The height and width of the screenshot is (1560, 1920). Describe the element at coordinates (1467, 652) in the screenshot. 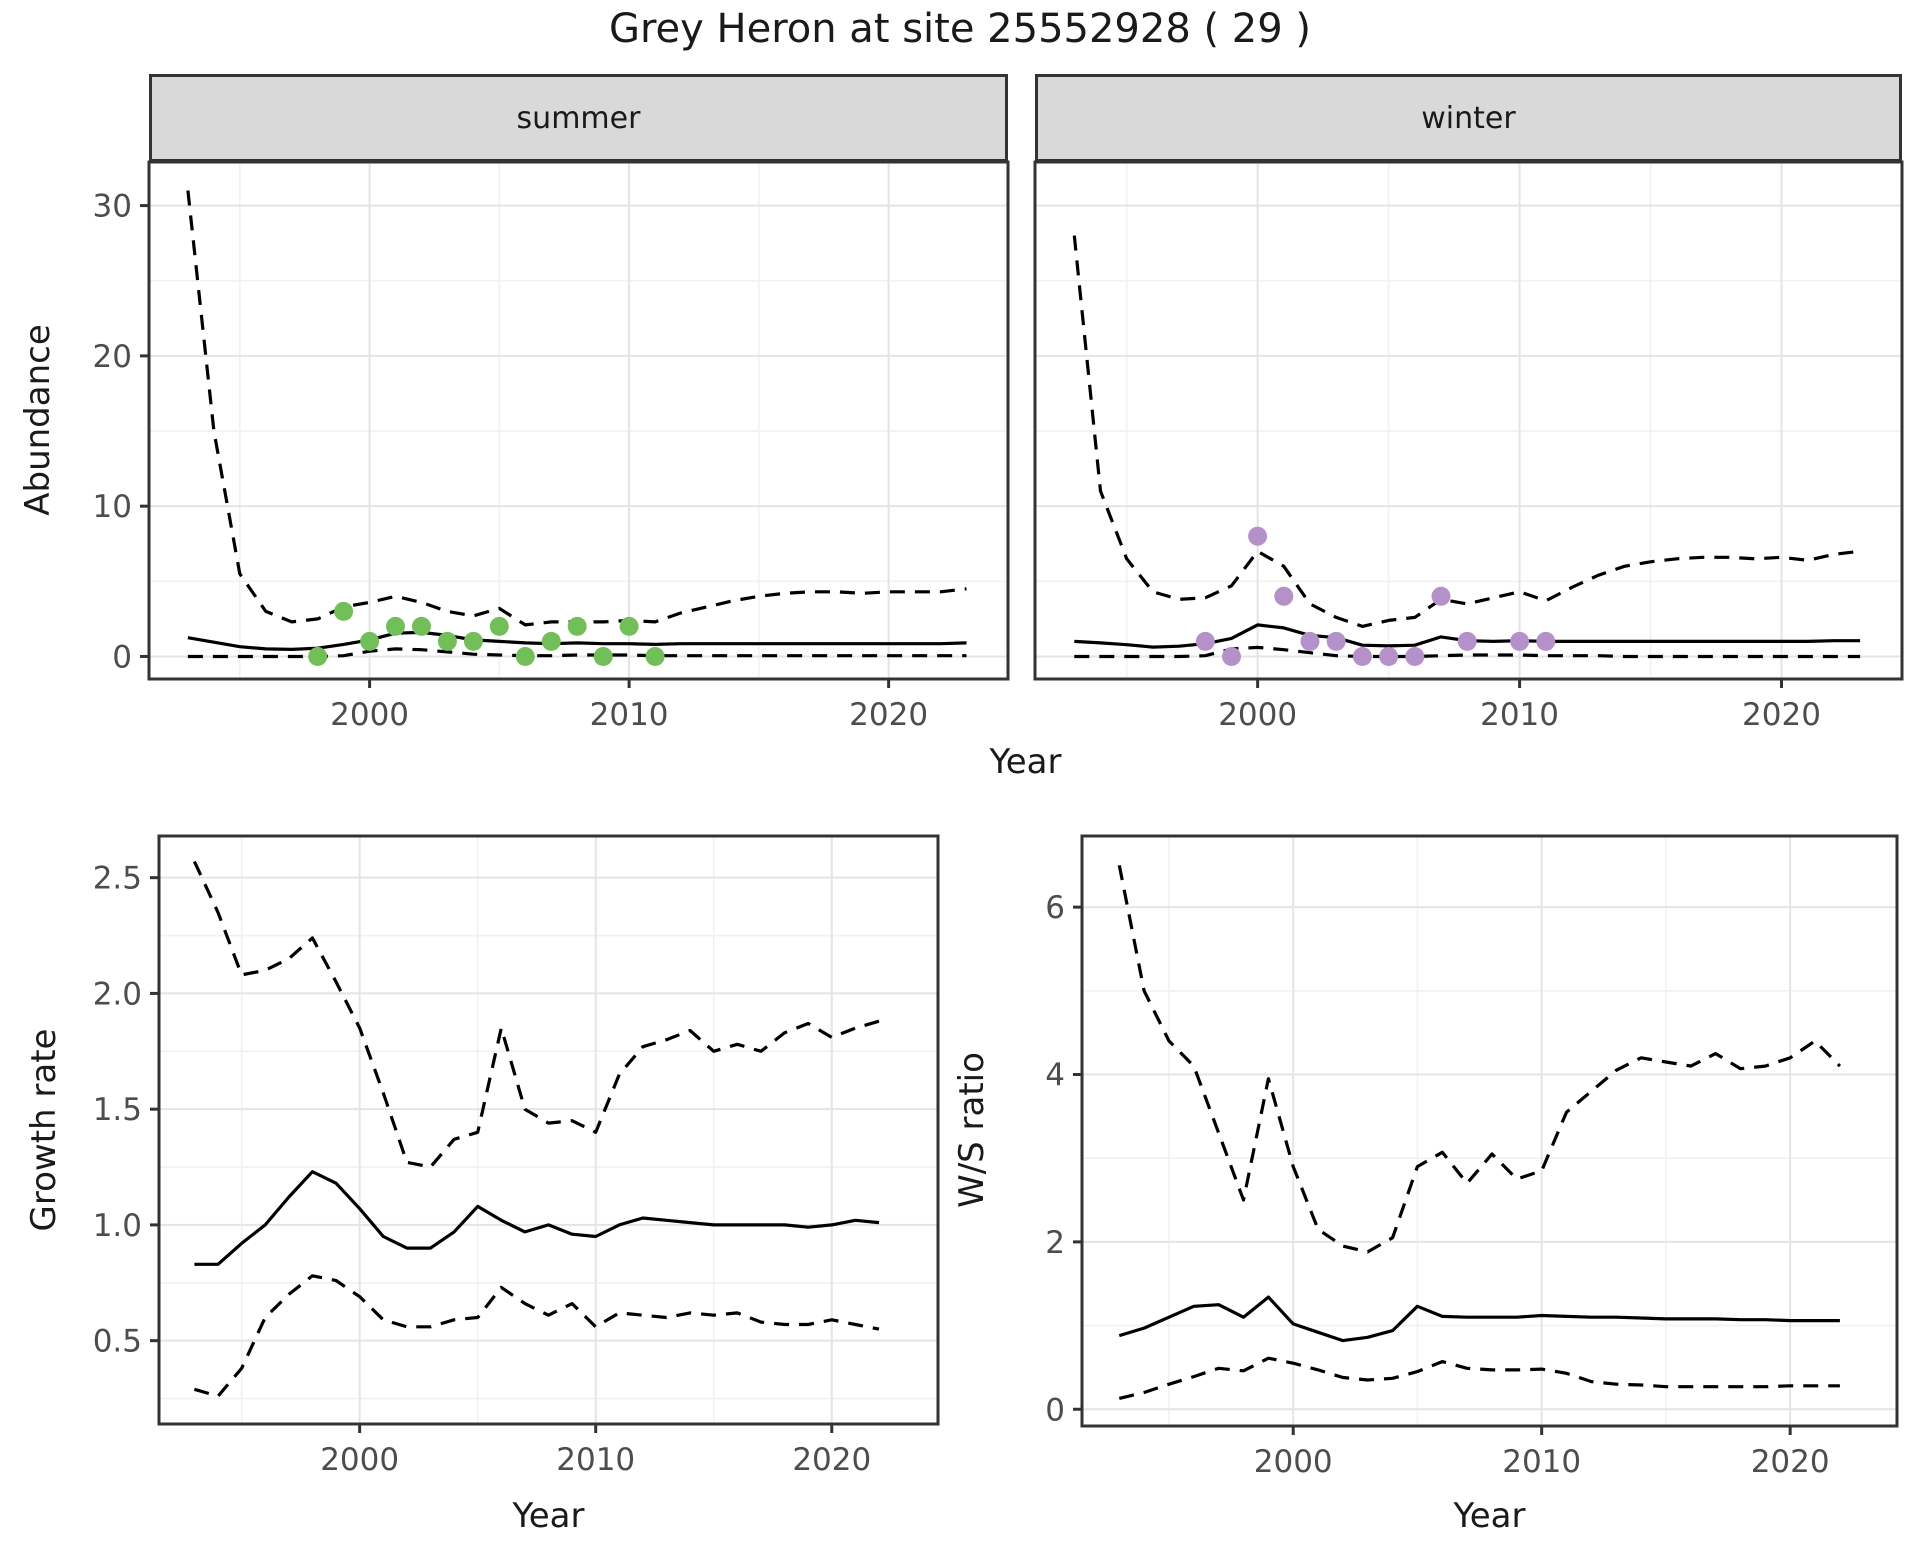

I see `winter-lower-ci-line` at that location.